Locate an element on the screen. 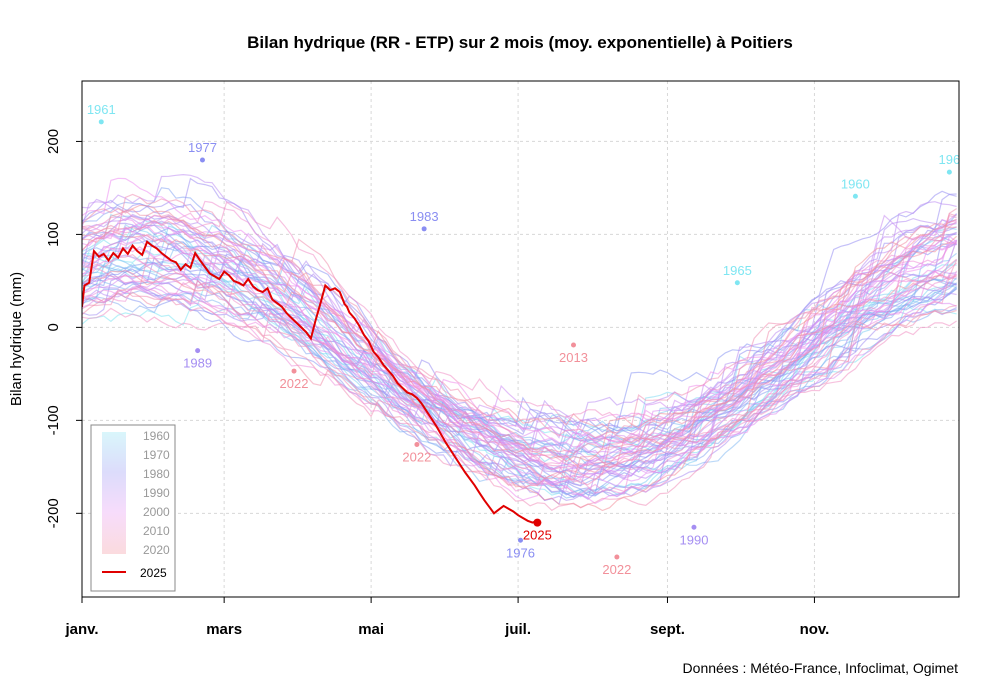 The image size is (1000, 699). legend-gradient is located at coordinates (114, 493).